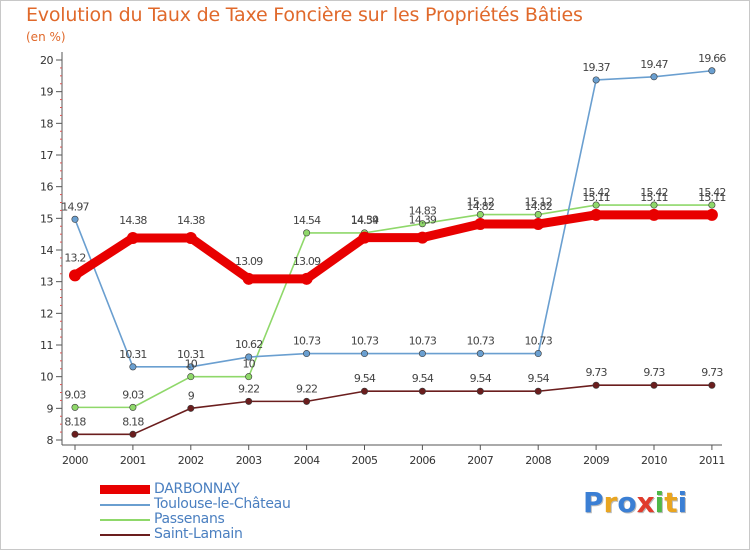  I want to click on legend-swatch-toulouse-le-ch-teau, so click(125, 505).